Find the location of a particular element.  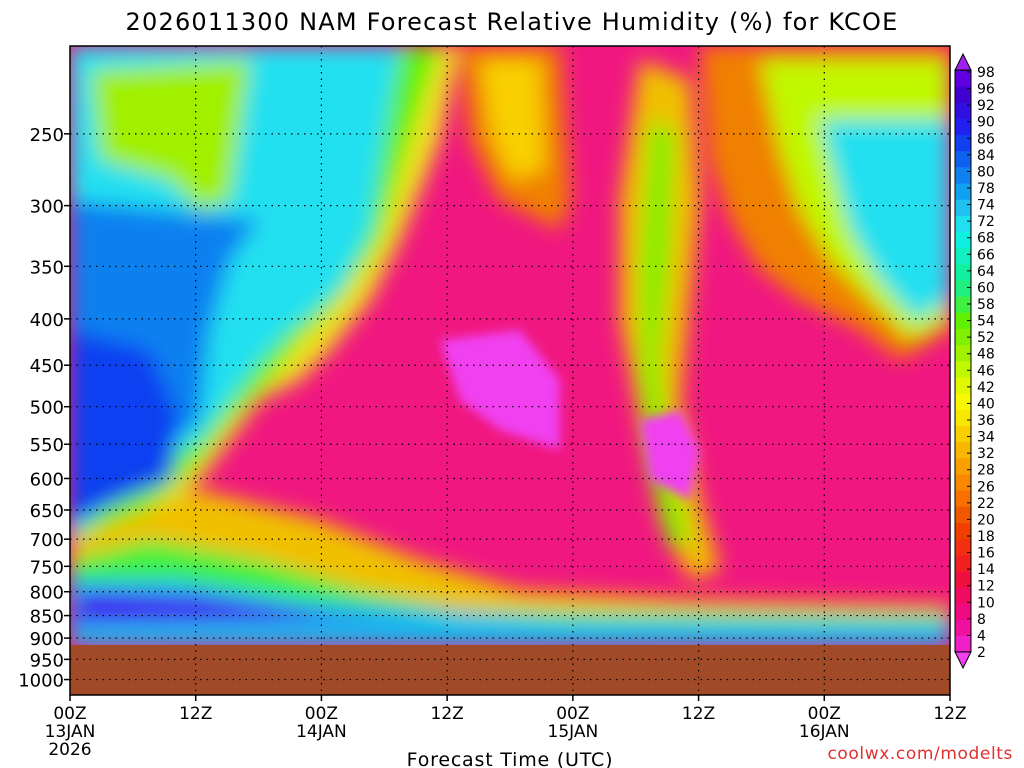

y-tick-label: 550 is located at coordinates (47, 445).